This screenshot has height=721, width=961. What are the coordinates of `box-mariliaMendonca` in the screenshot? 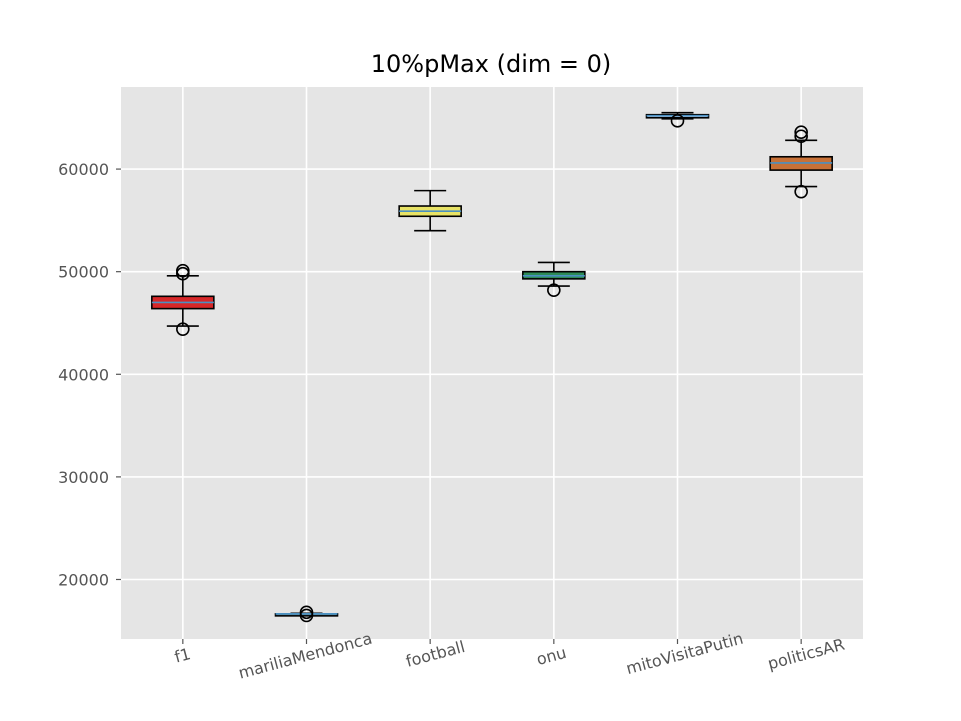 It's located at (306, 614).